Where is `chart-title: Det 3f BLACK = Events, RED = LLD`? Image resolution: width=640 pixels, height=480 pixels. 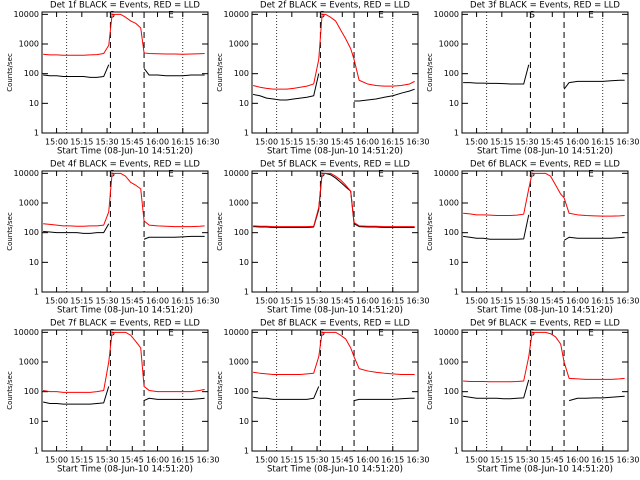 chart-title: Det 3f BLACK = Events, RED = LLD is located at coordinates (545, 6).